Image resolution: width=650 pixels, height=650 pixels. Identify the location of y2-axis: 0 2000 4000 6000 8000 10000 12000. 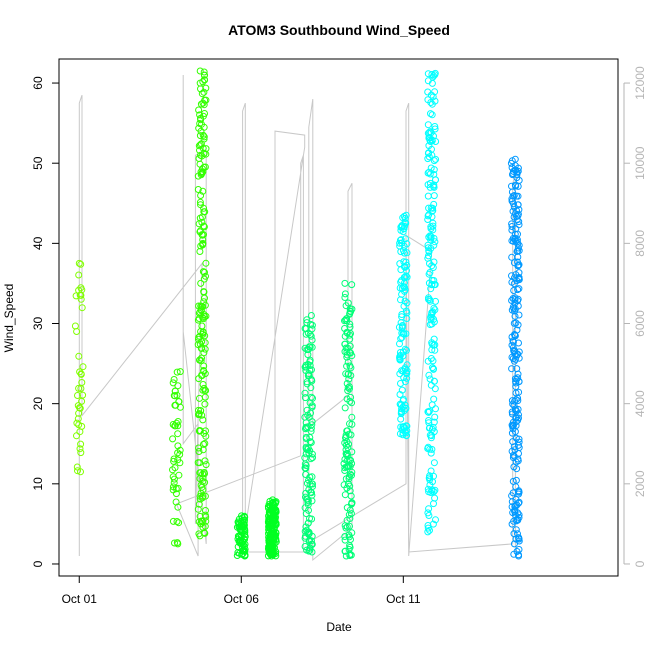
(635, 316).